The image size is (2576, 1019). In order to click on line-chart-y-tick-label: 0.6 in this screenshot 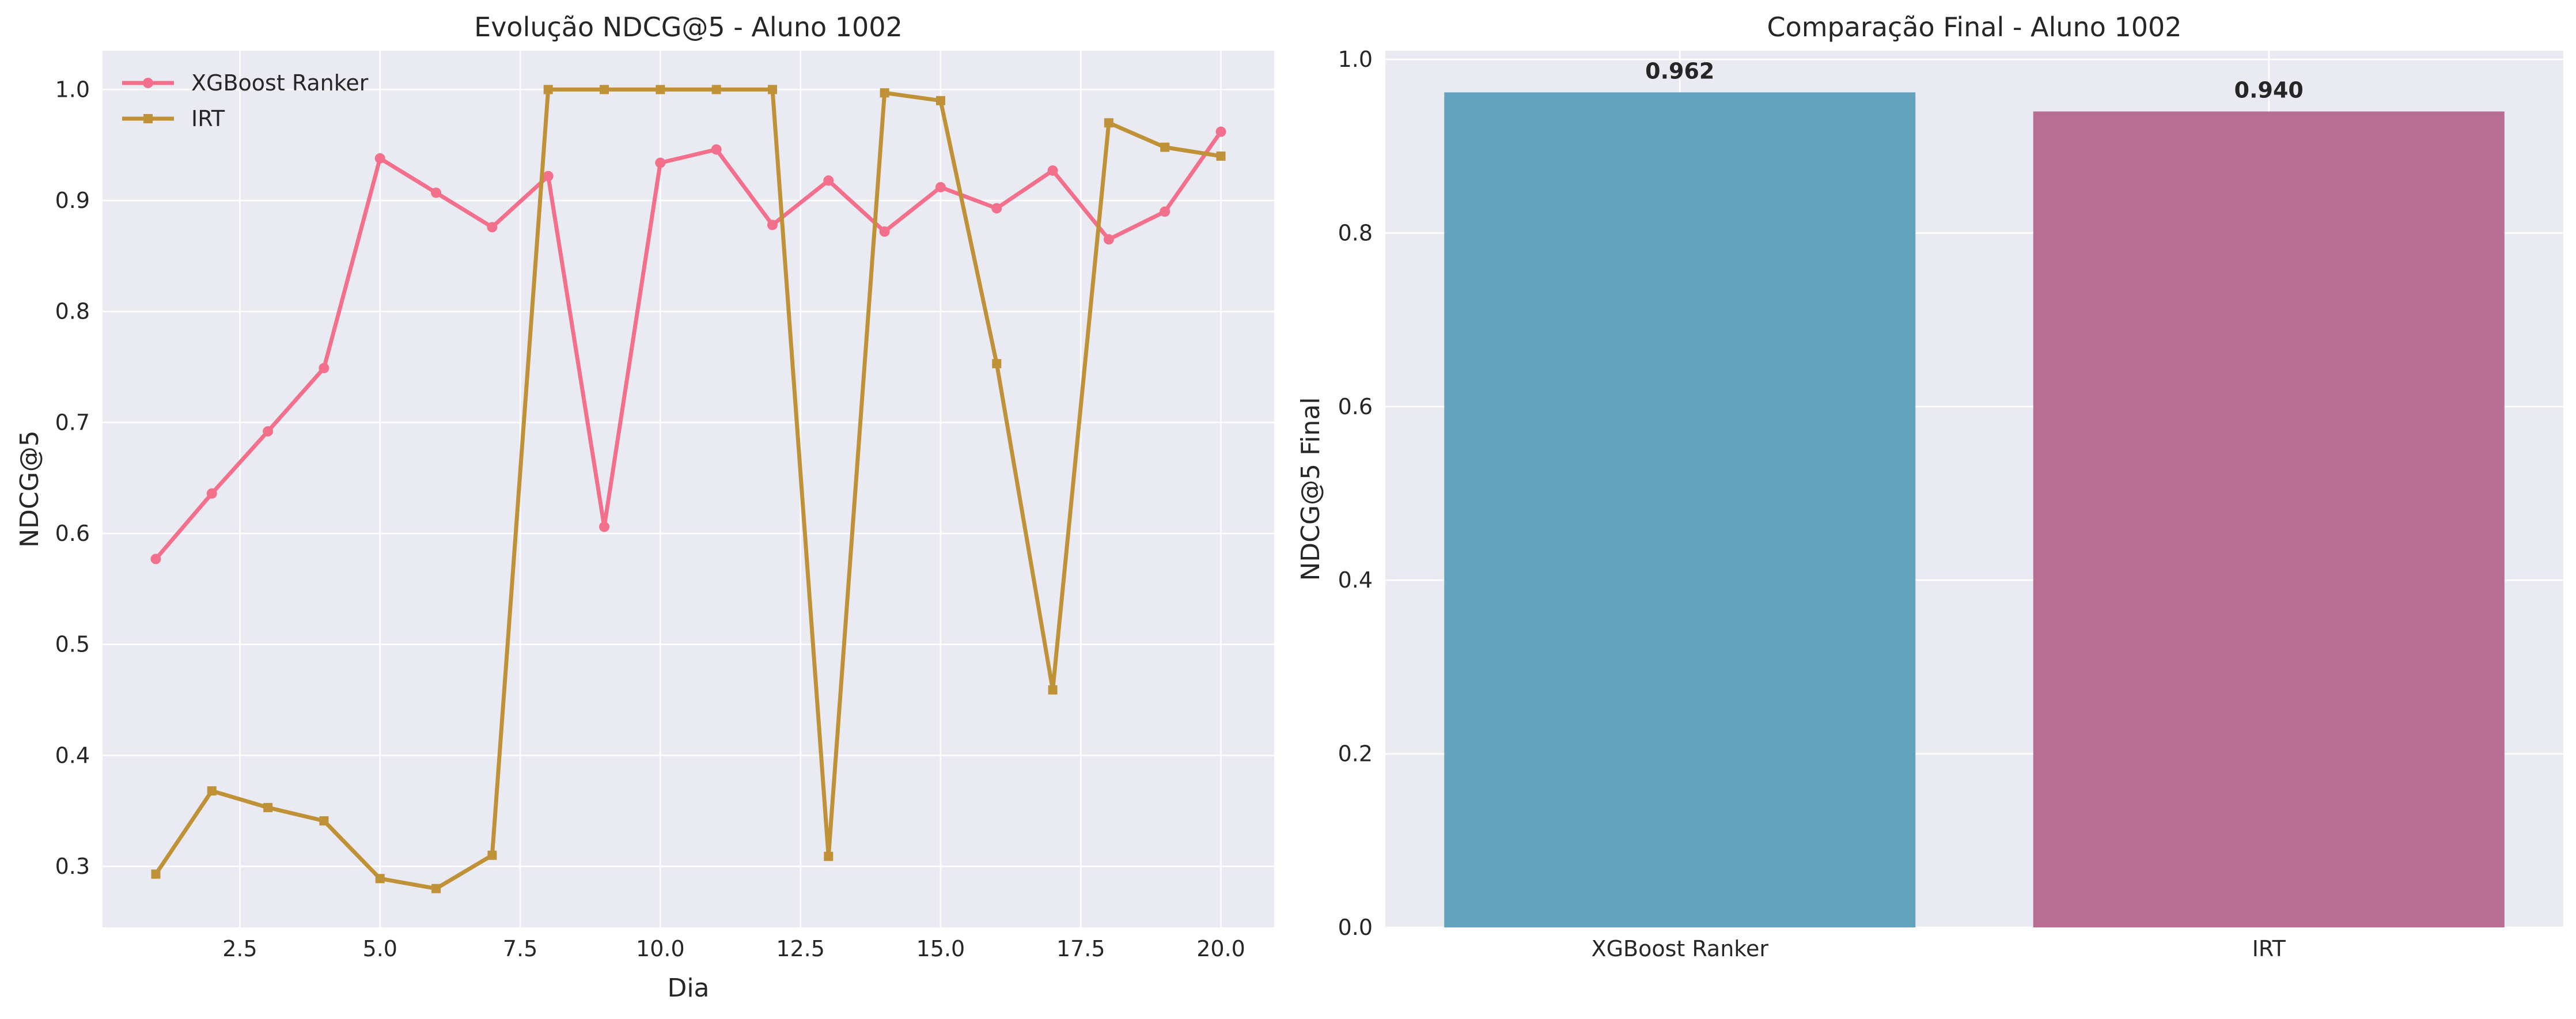, I will do `click(72, 533)`.